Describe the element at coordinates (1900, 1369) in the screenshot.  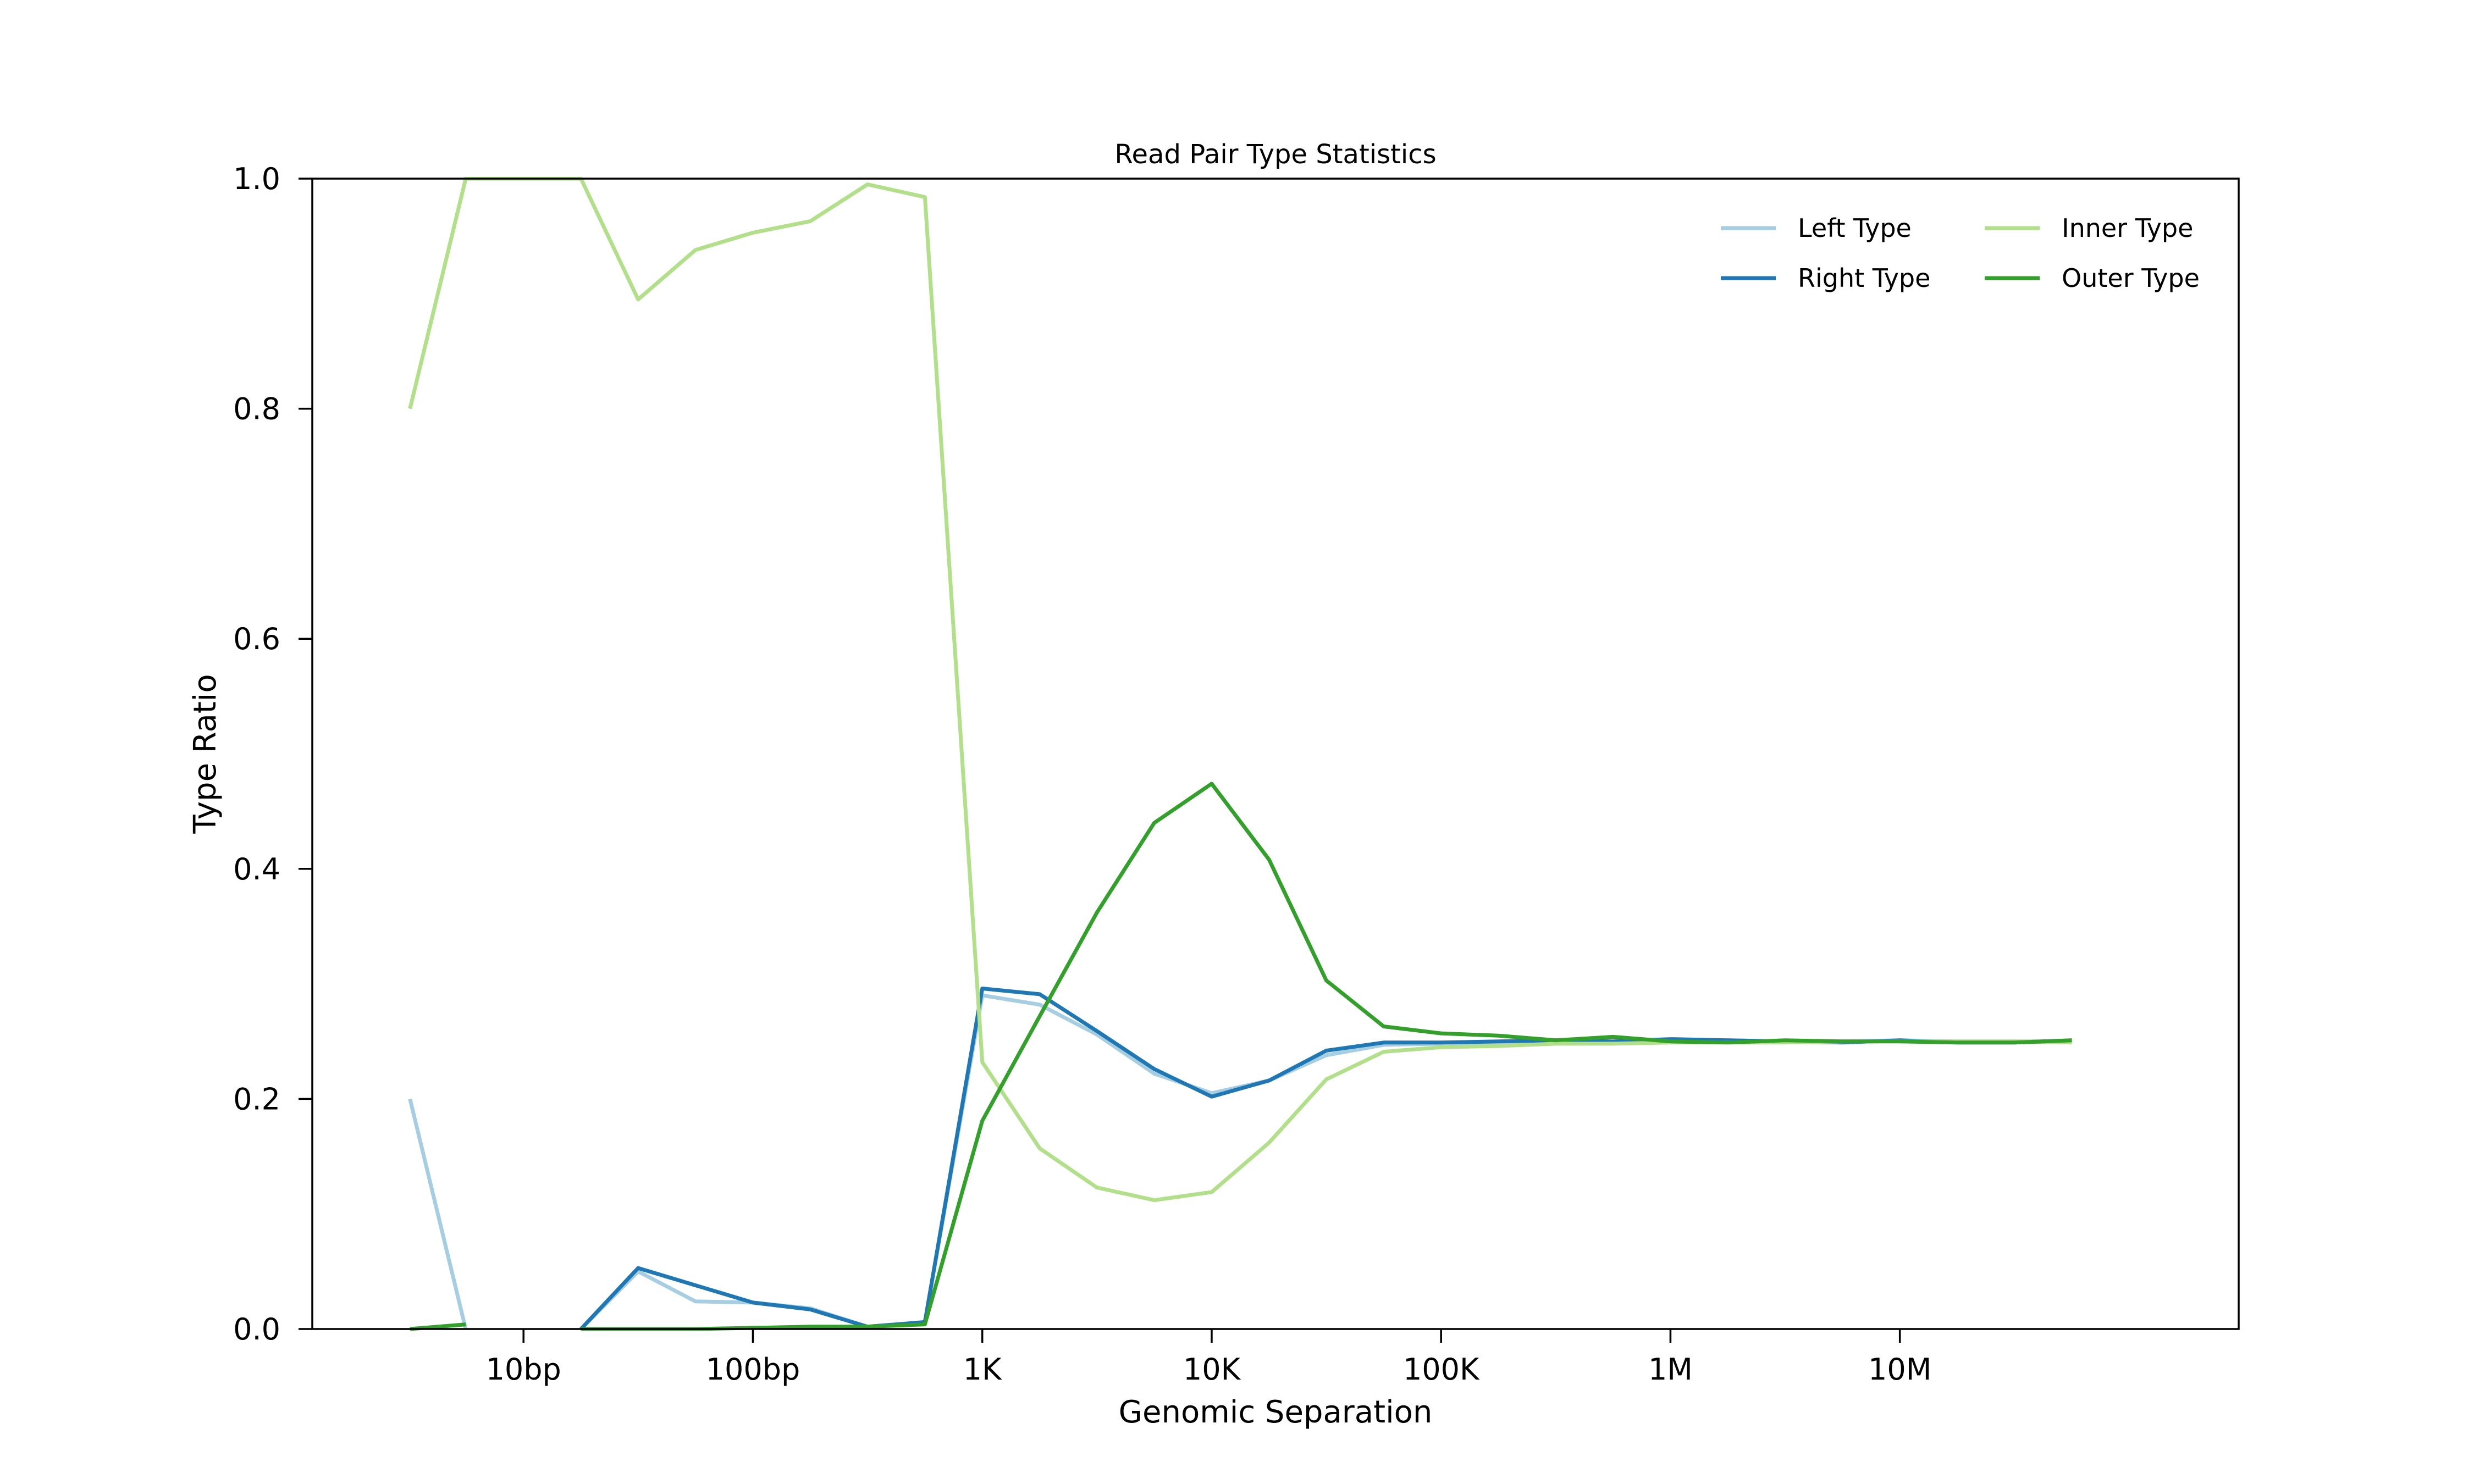
I see `x-tick-label: 10M` at that location.